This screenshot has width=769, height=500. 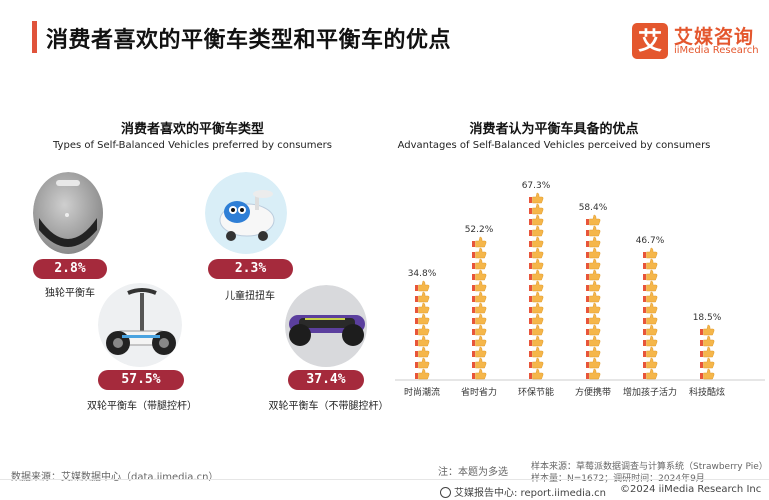 What do you see at coordinates (479, 392) in the screenshot?
I see `category-label: 省时省力` at bounding box center [479, 392].